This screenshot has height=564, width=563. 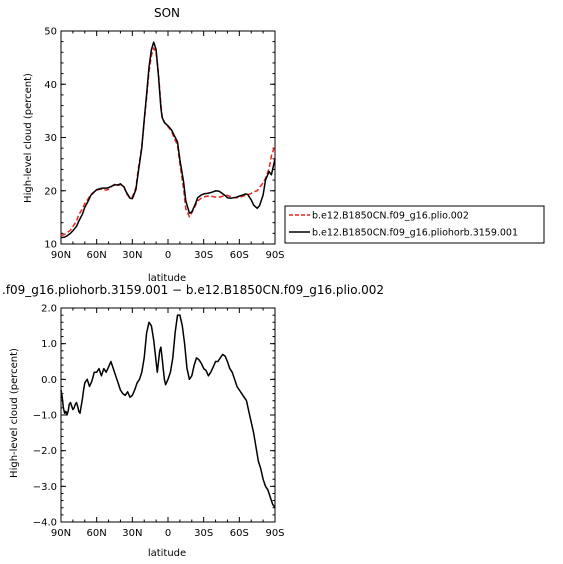 I want to click on top-plot-frame, so click(x=168, y=137).